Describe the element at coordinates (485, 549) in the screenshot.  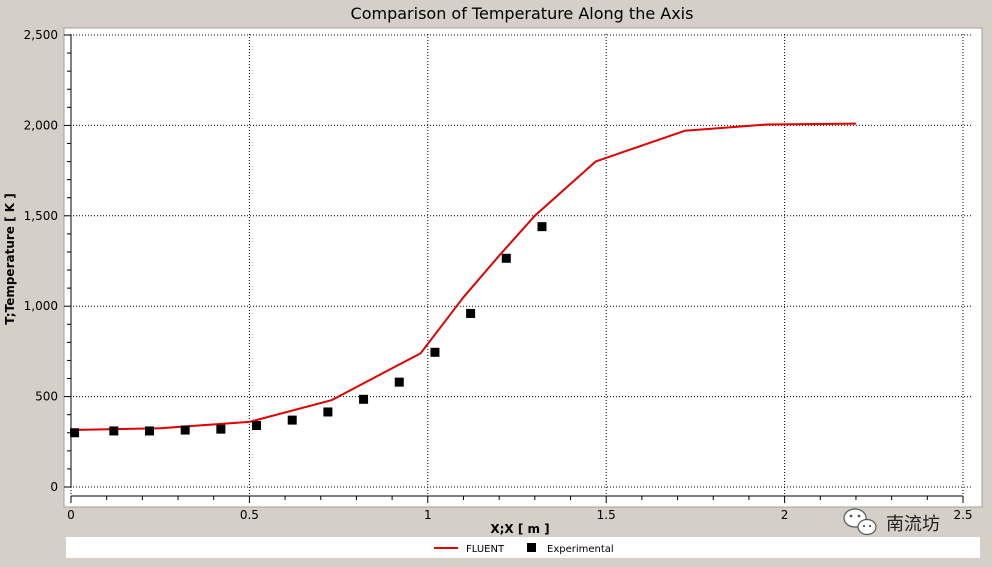
I see `legend-label-fluent: FLUENT` at that location.